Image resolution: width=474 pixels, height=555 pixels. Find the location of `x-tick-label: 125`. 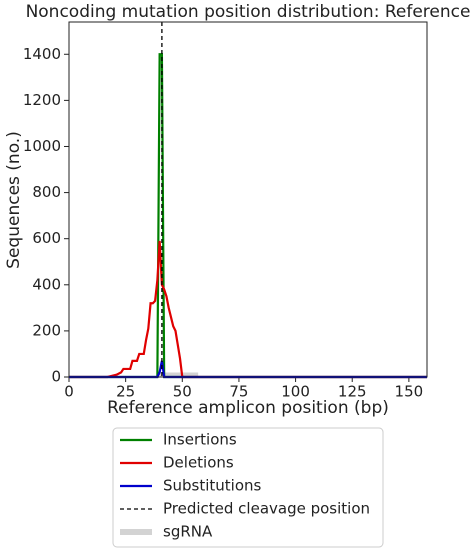

x-tick-label: 125 is located at coordinates (352, 392).